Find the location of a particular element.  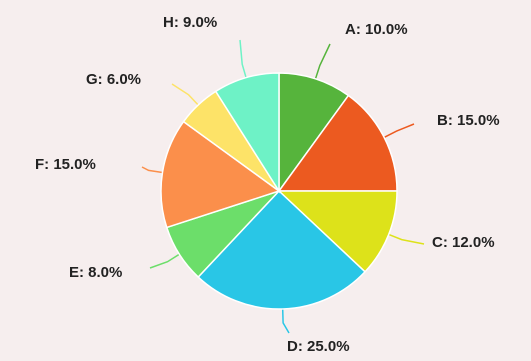

leader-line-h is located at coordinates (243, 58).